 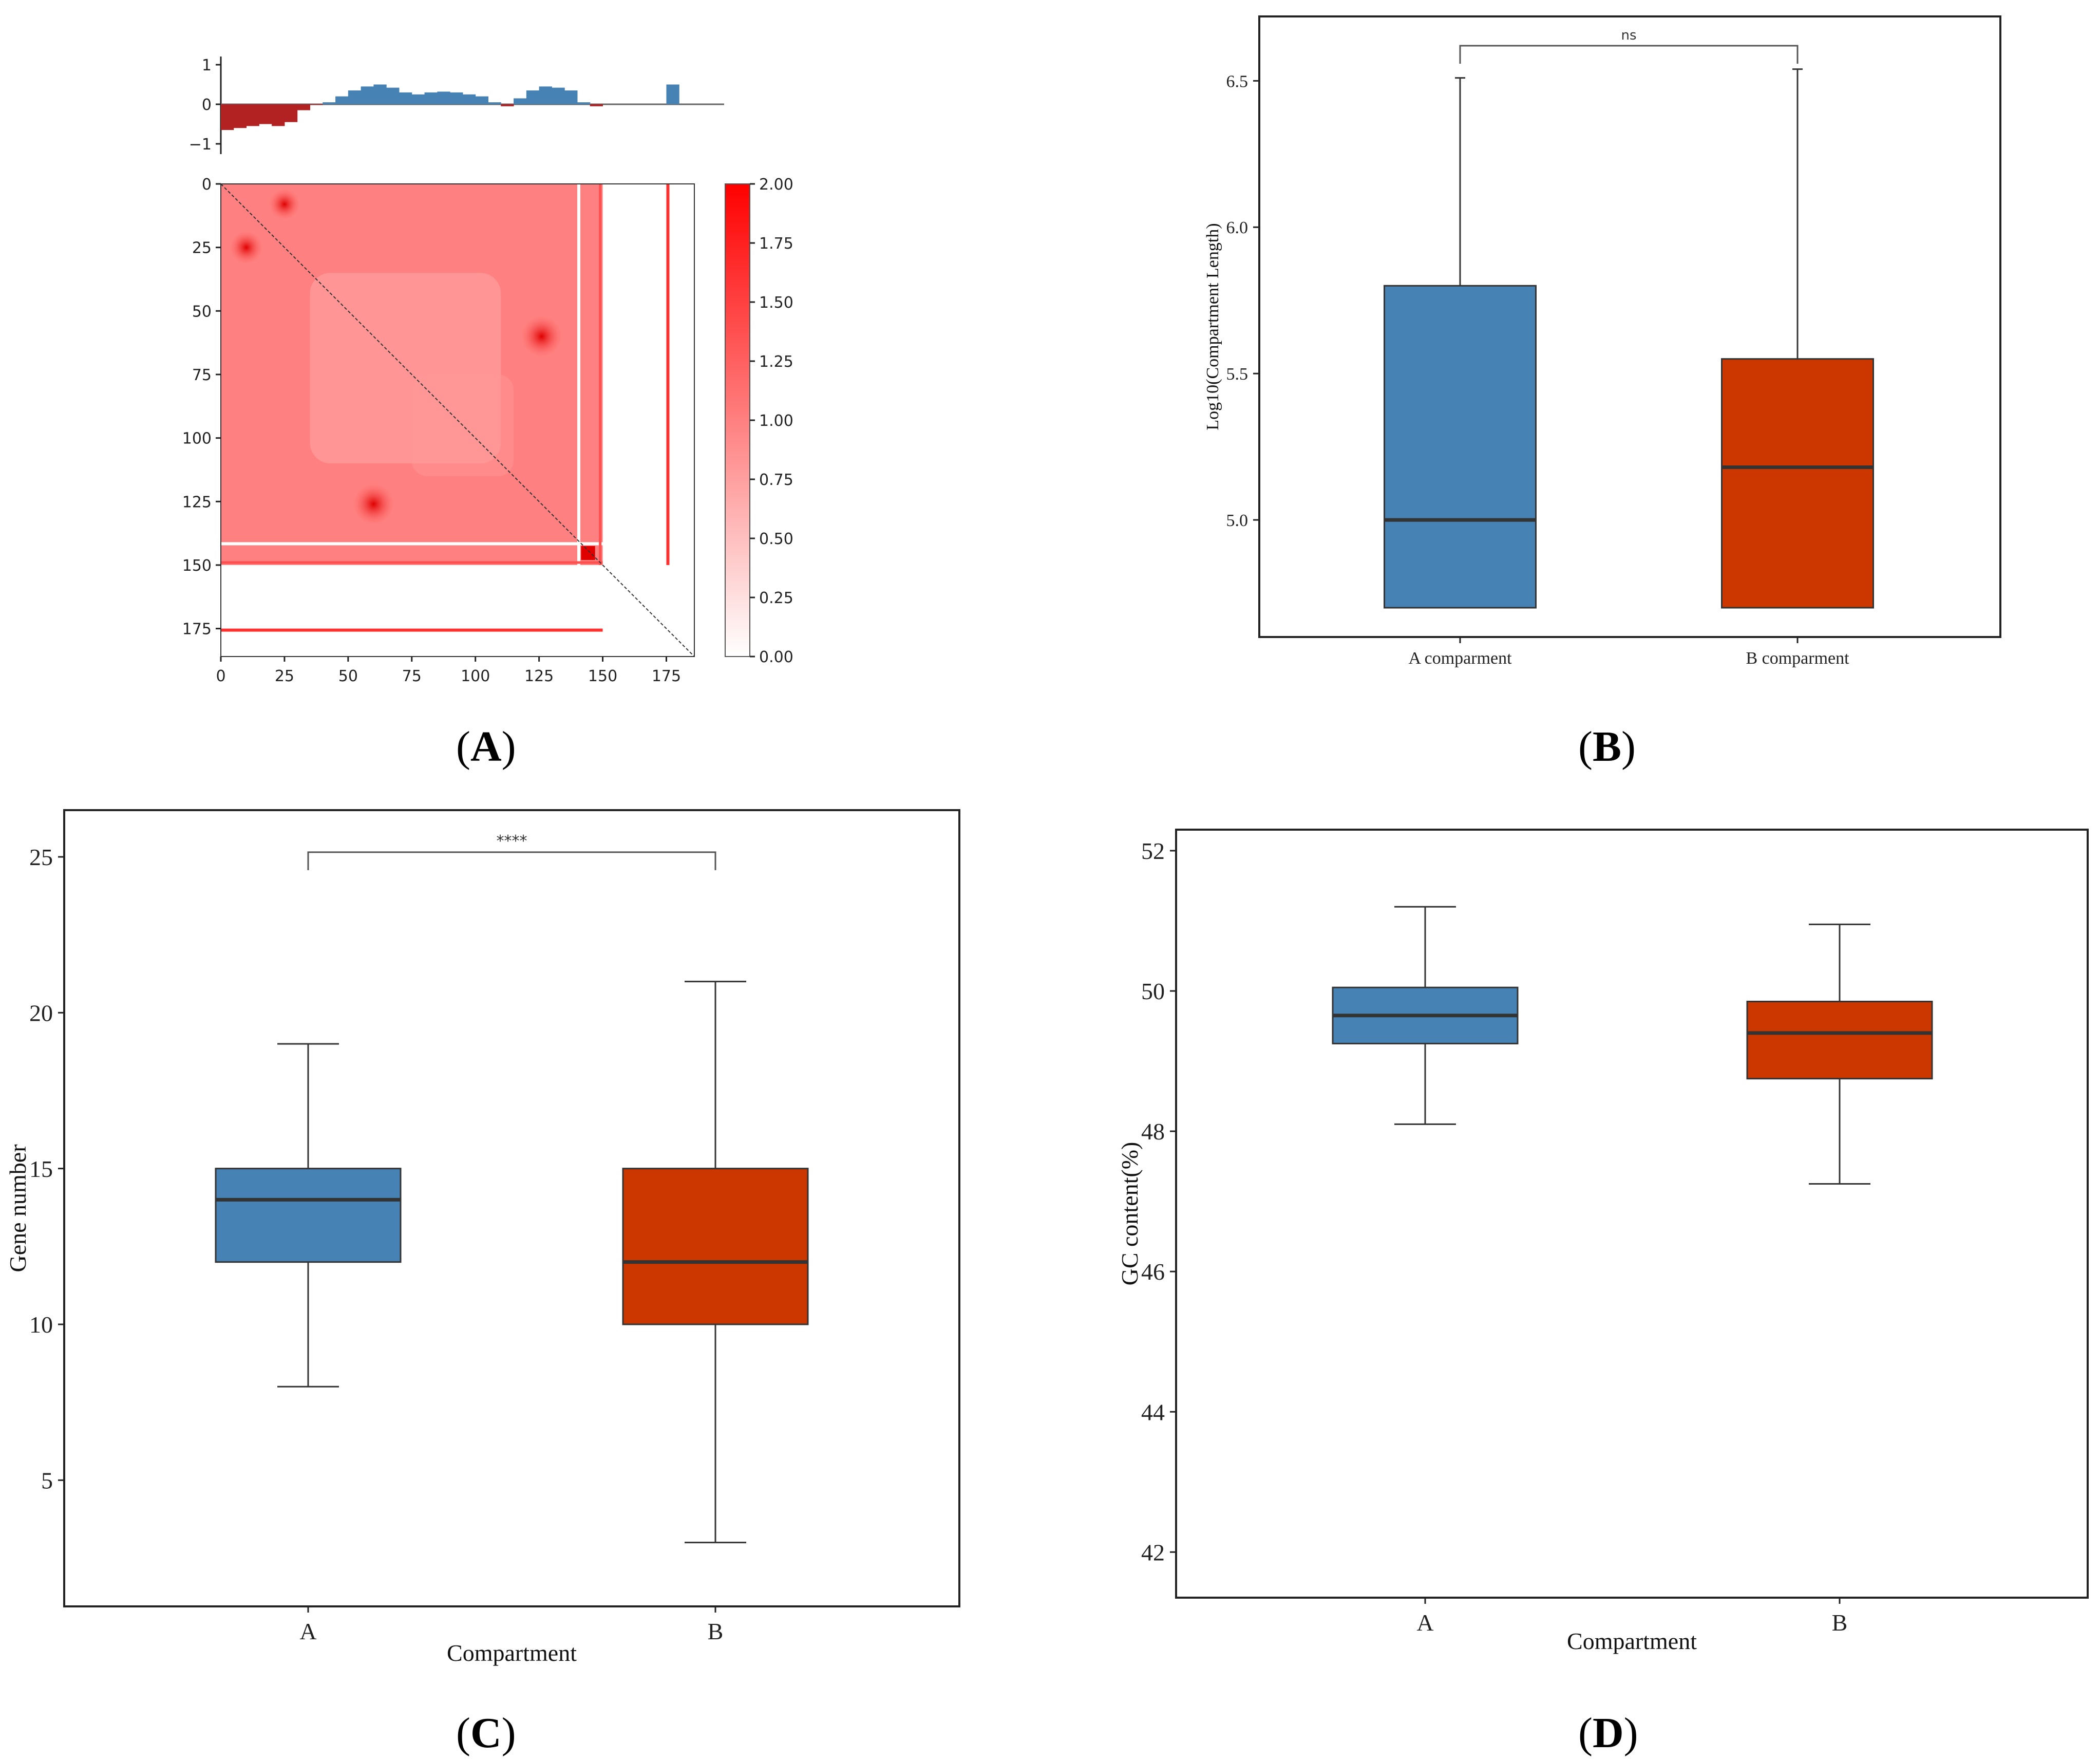 What do you see at coordinates (1237, 374) in the screenshot?
I see `y-tick-label: 5.5` at bounding box center [1237, 374].